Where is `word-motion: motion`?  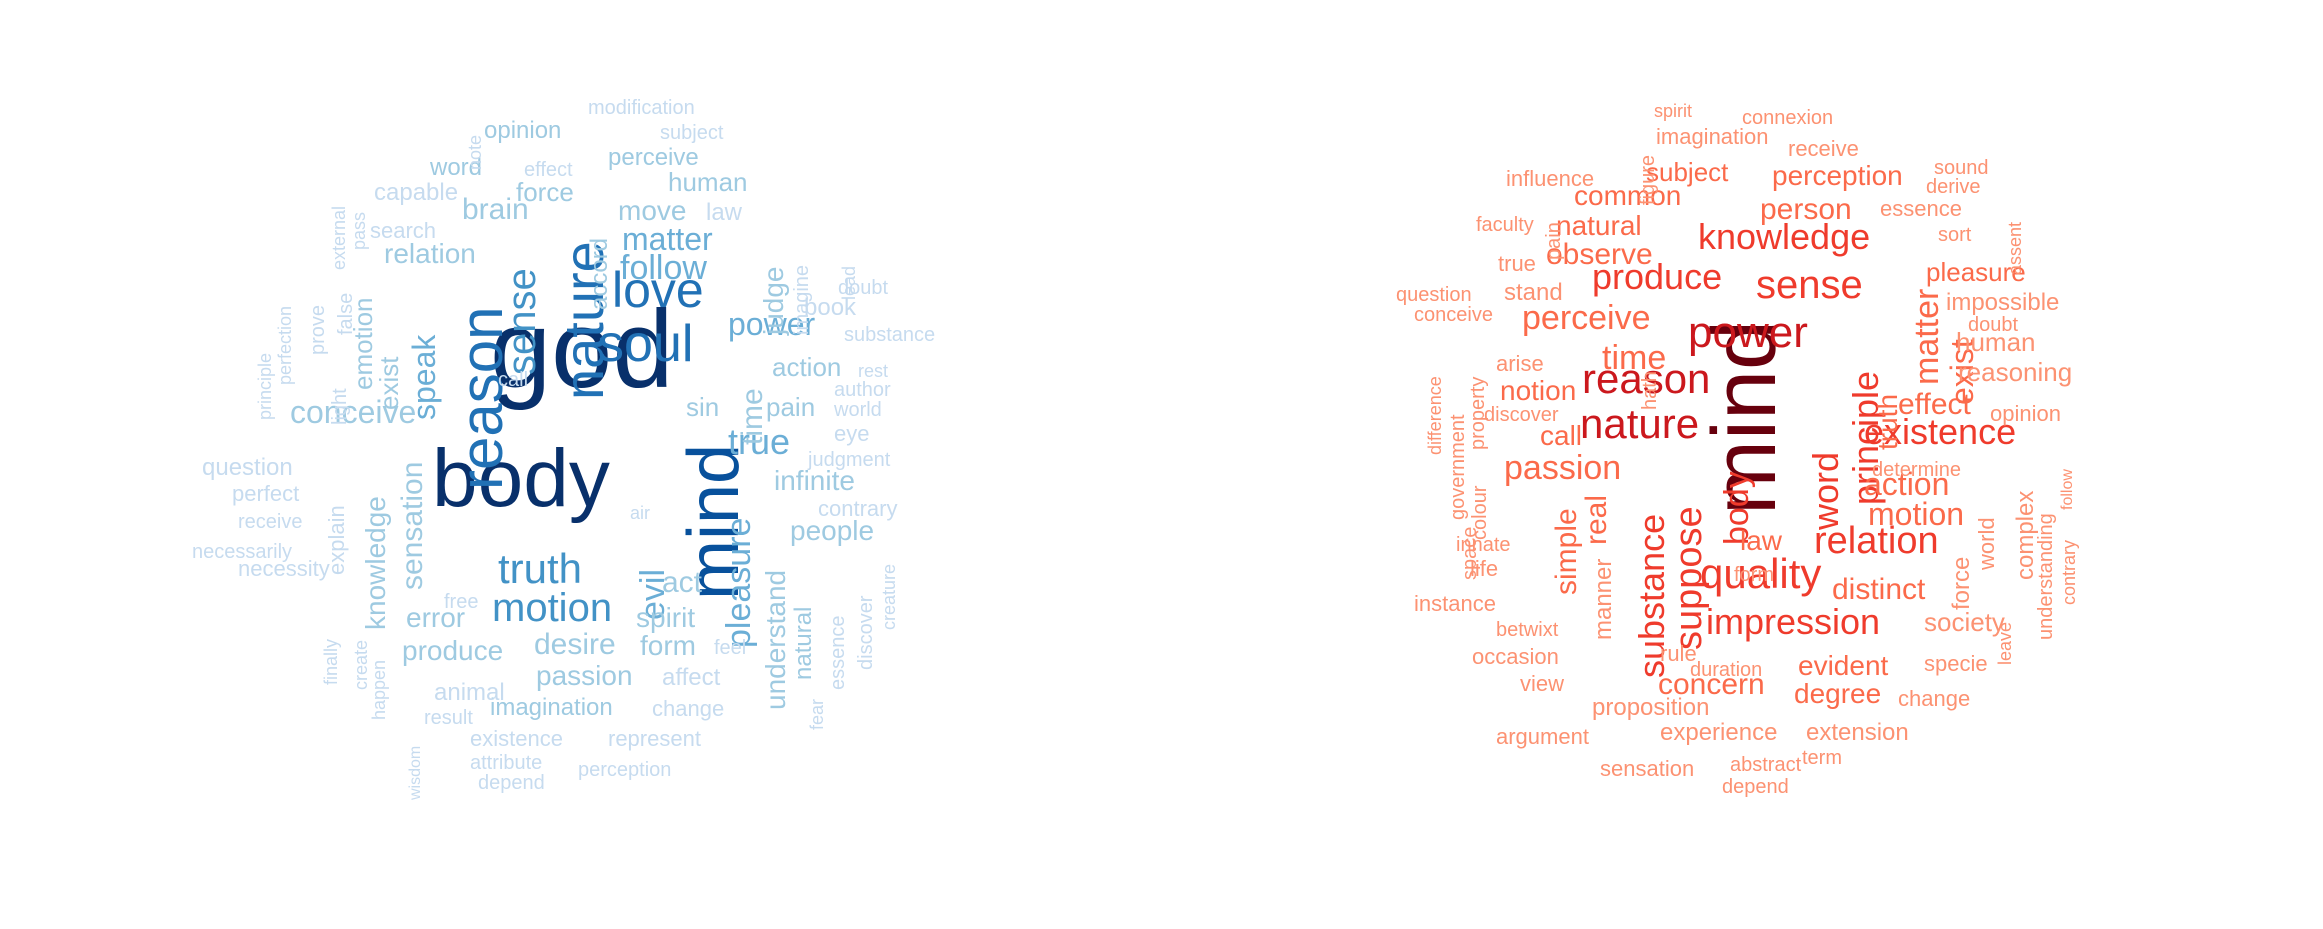
word-motion: motion is located at coordinates (1916, 514).